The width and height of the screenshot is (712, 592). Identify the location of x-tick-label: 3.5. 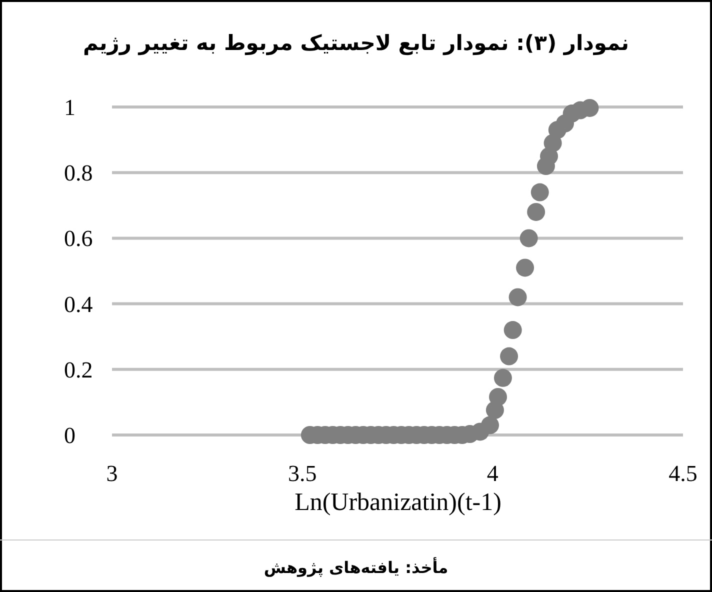
(302, 473).